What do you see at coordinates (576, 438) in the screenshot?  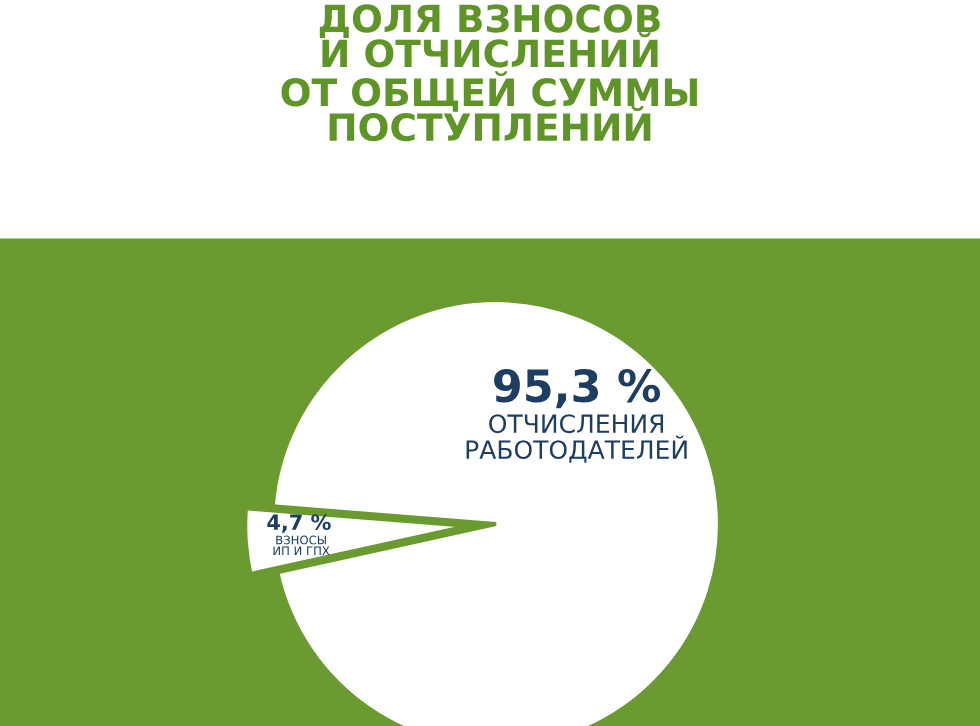 I see `slice-label: ОТЧИСЛЕНИЯ РАБОТОДАТЕЛЕЙ` at bounding box center [576, 438].